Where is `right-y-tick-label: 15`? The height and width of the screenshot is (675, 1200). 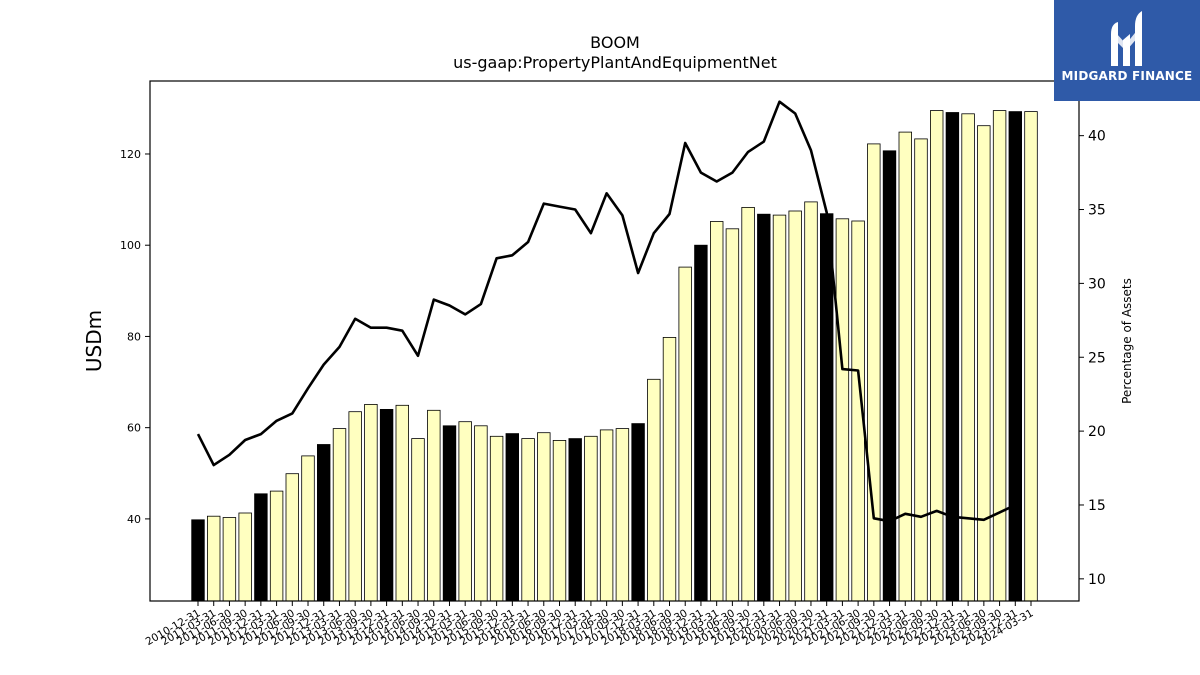
right-y-tick-label: 15 is located at coordinates (1097, 506).